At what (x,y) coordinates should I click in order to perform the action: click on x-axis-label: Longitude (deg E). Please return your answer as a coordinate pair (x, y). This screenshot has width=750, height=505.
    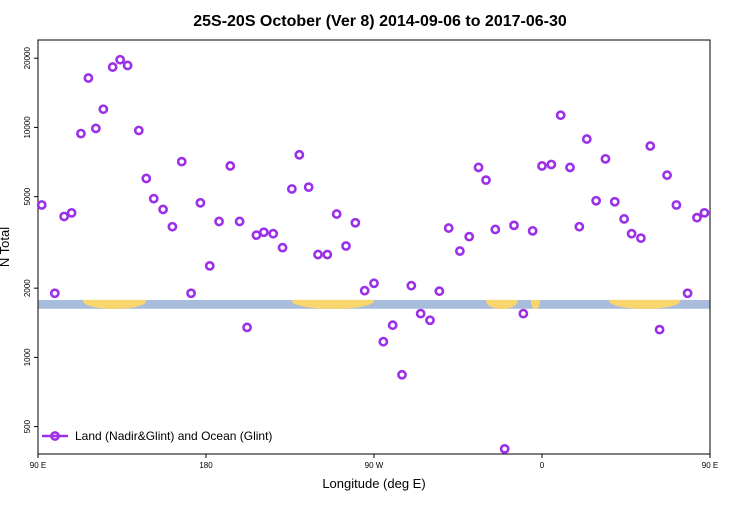
    Looking at the image, I should click on (373, 483).